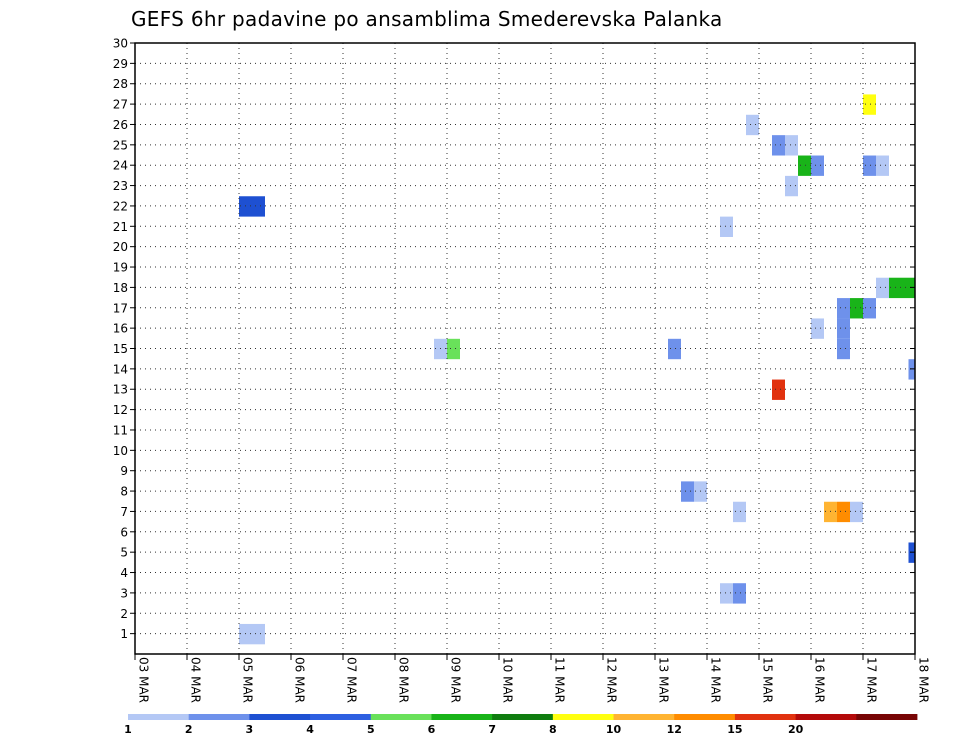 The image size is (960, 742). Describe the element at coordinates (310, 729) in the screenshot. I see `legend-label: 4` at that location.